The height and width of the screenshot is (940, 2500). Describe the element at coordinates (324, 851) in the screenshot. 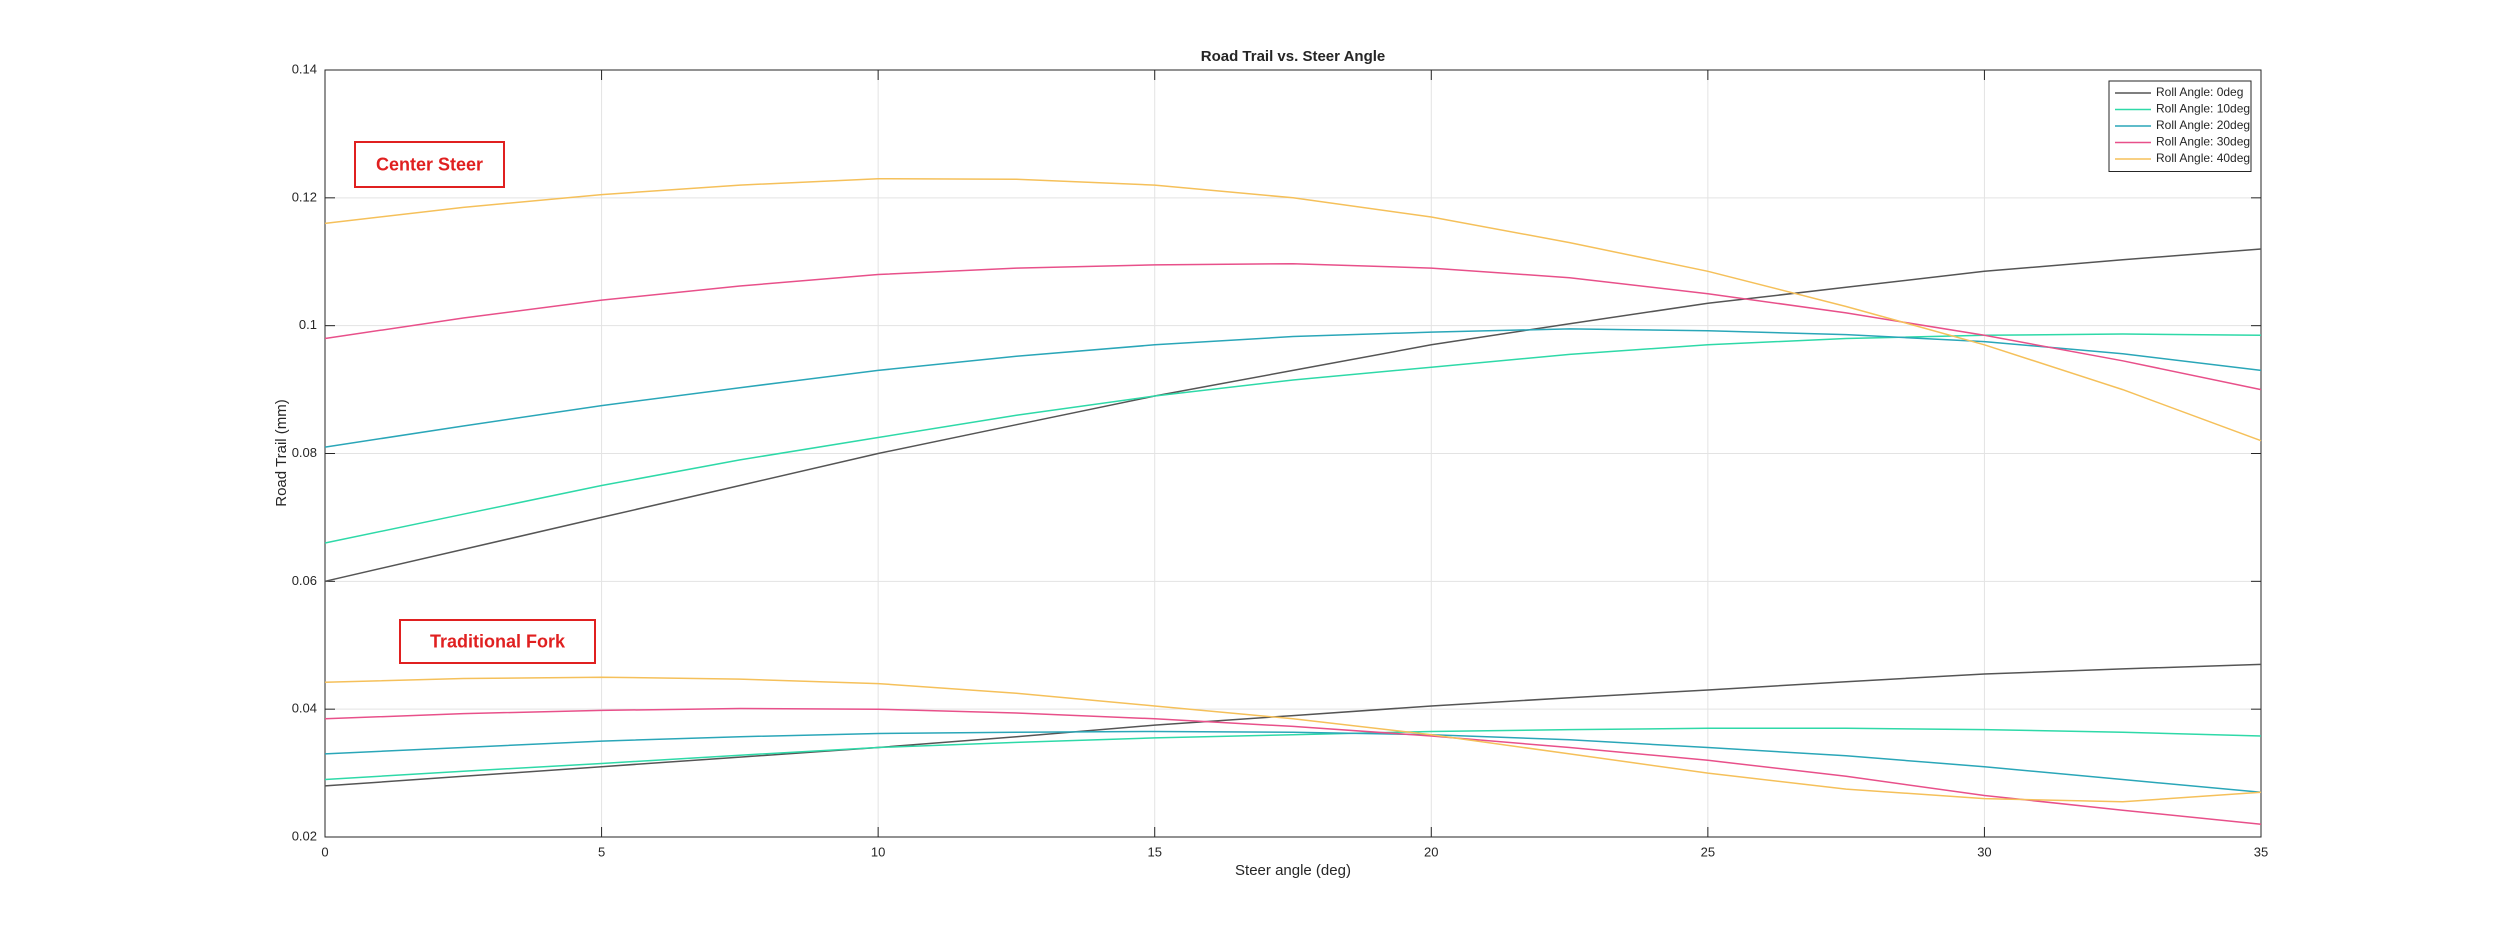

I see `x-tick-label: 0` at that location.